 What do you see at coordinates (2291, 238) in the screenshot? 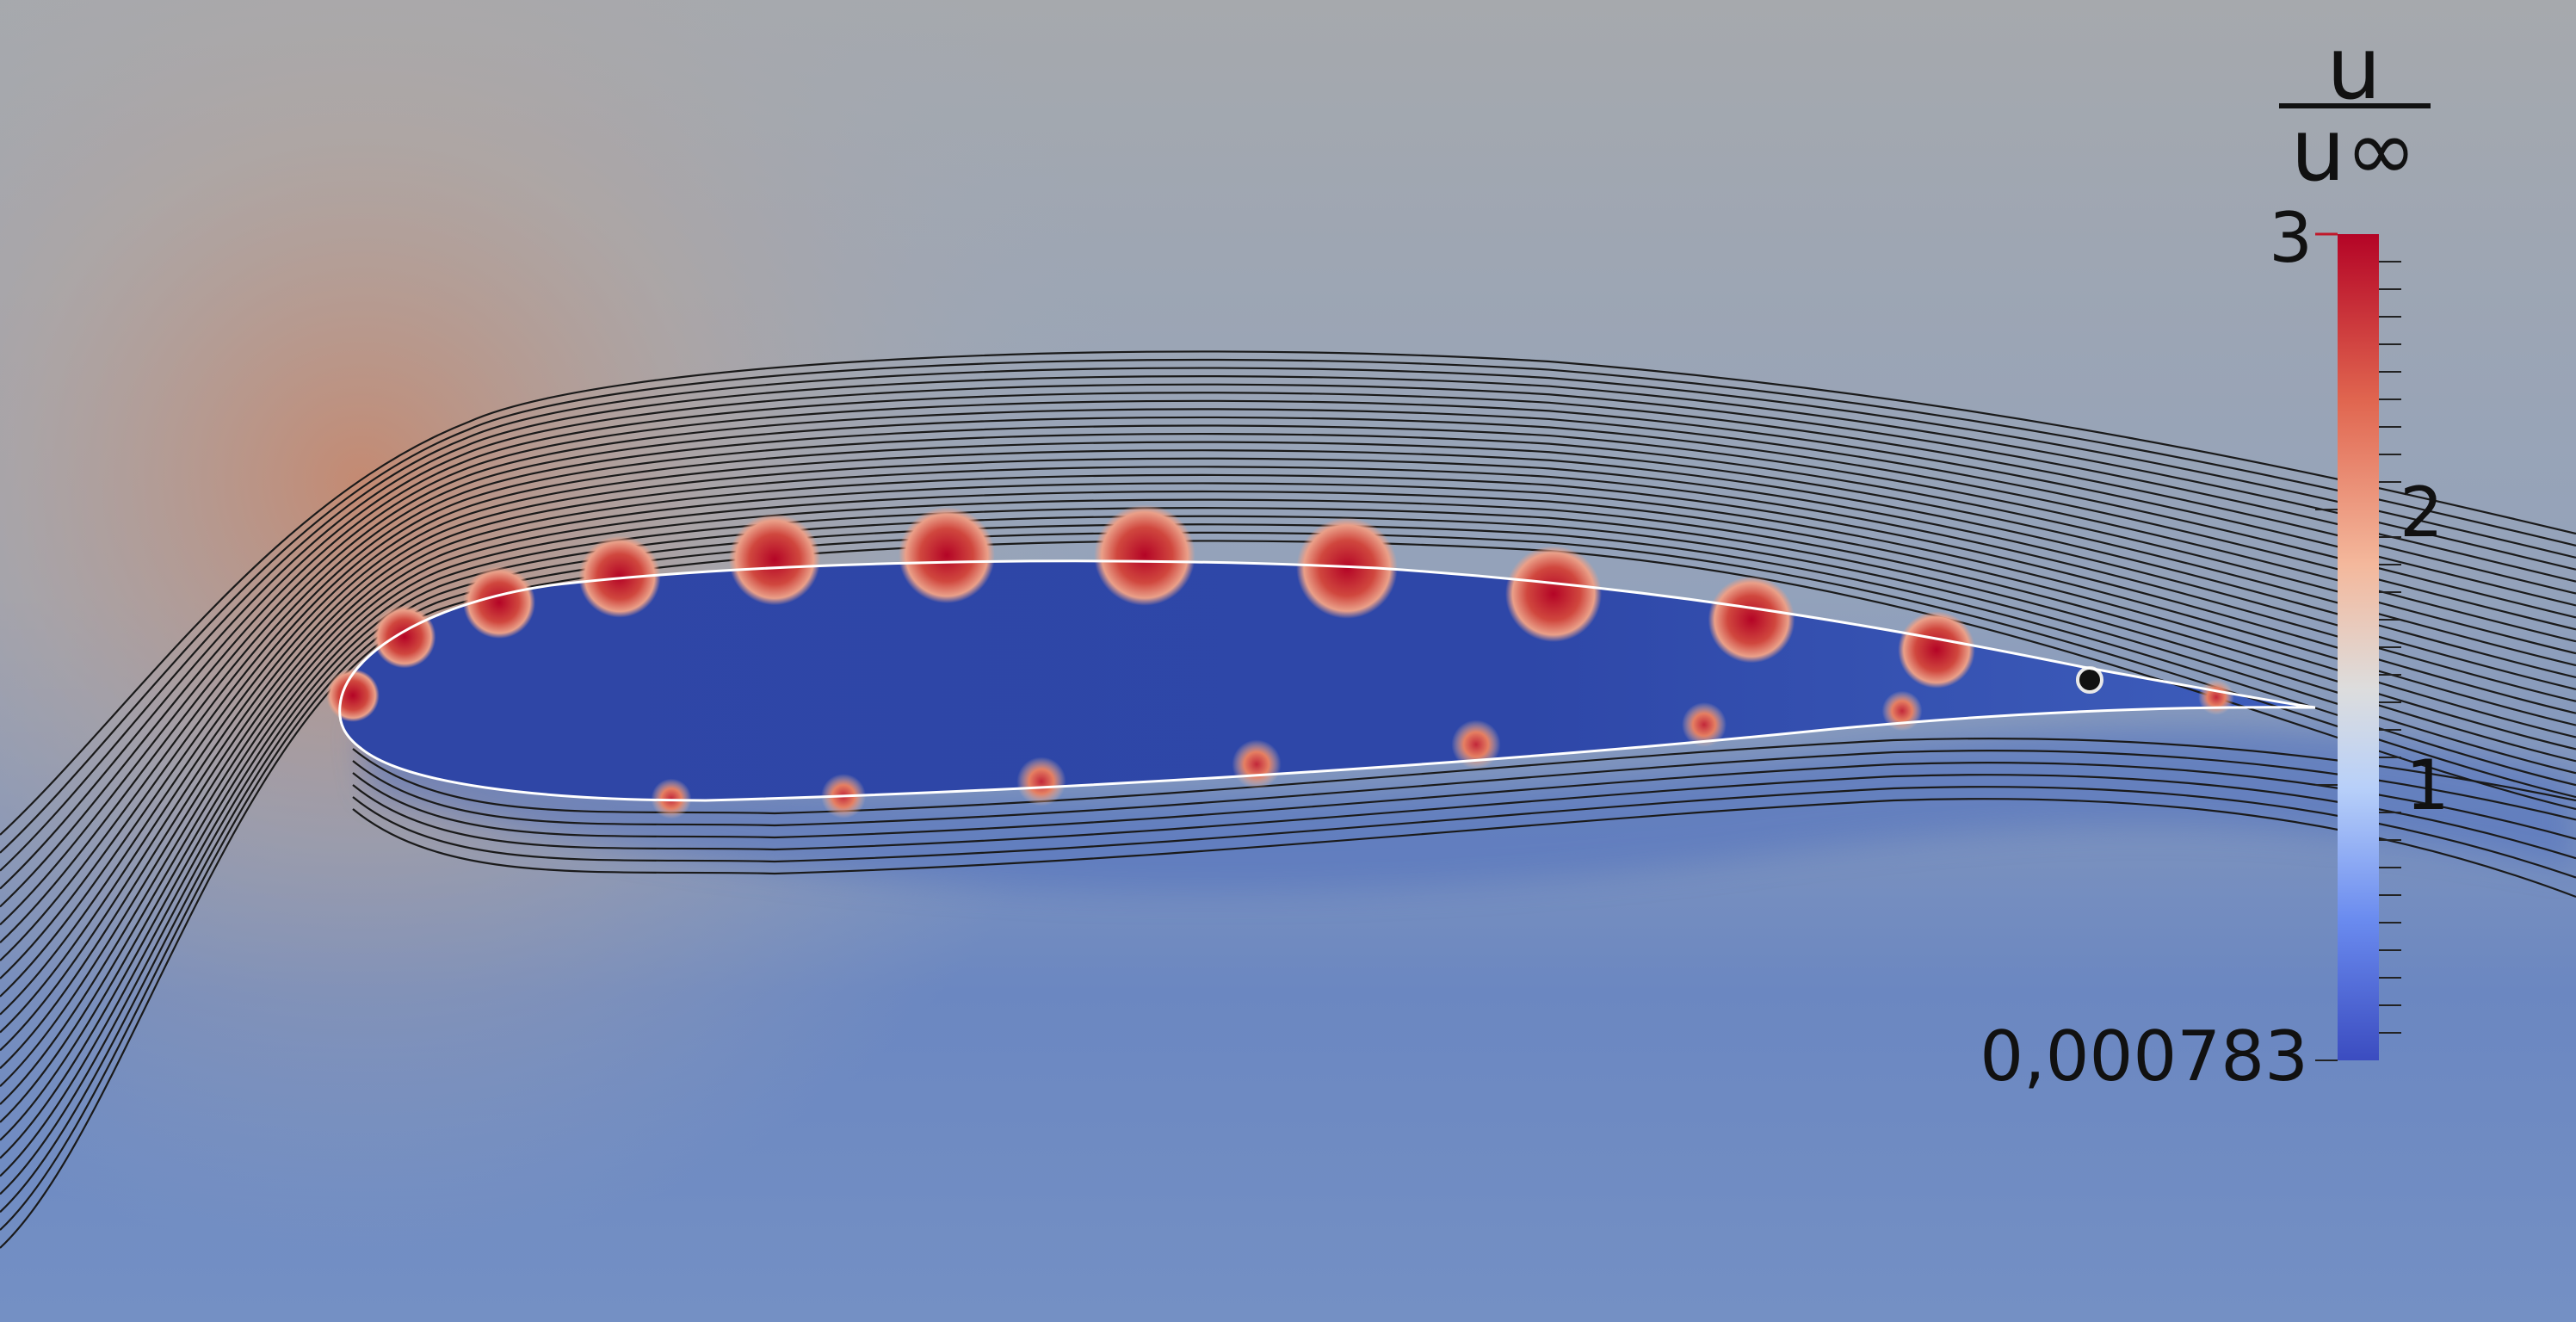
I see `colorbar-tick-label-max: 3` at bounding box center [2291, 238].